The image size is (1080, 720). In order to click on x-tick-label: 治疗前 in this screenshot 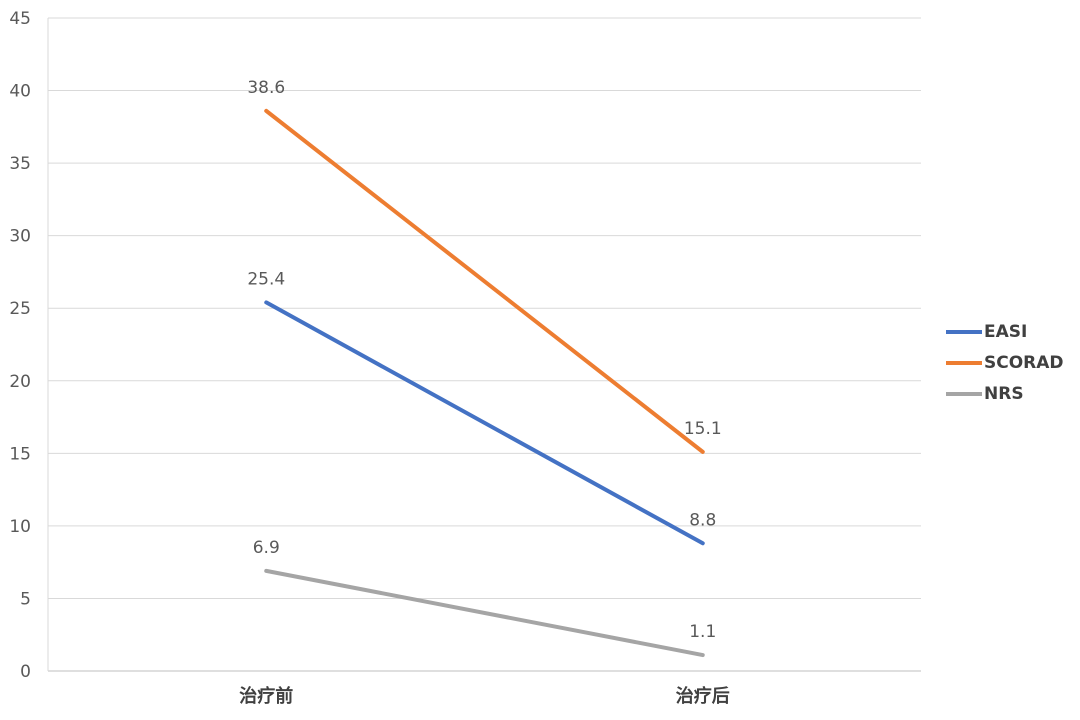, I will do `click(266, 696)`.